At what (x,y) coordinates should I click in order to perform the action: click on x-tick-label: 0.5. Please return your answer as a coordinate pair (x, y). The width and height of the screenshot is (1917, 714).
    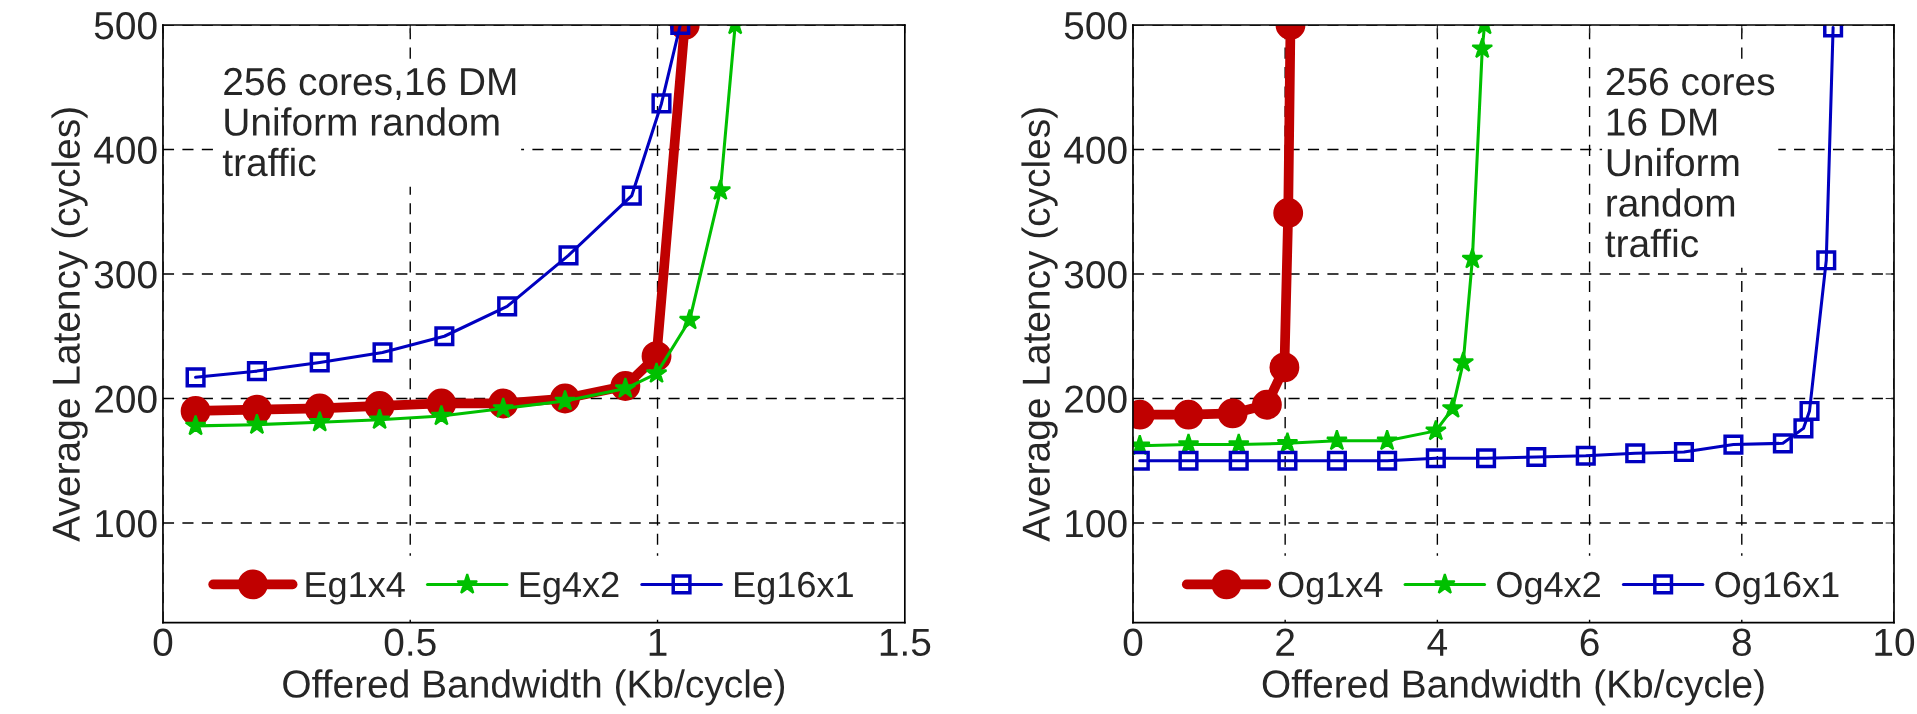
    Looking at the image, I should click on (410, 642).